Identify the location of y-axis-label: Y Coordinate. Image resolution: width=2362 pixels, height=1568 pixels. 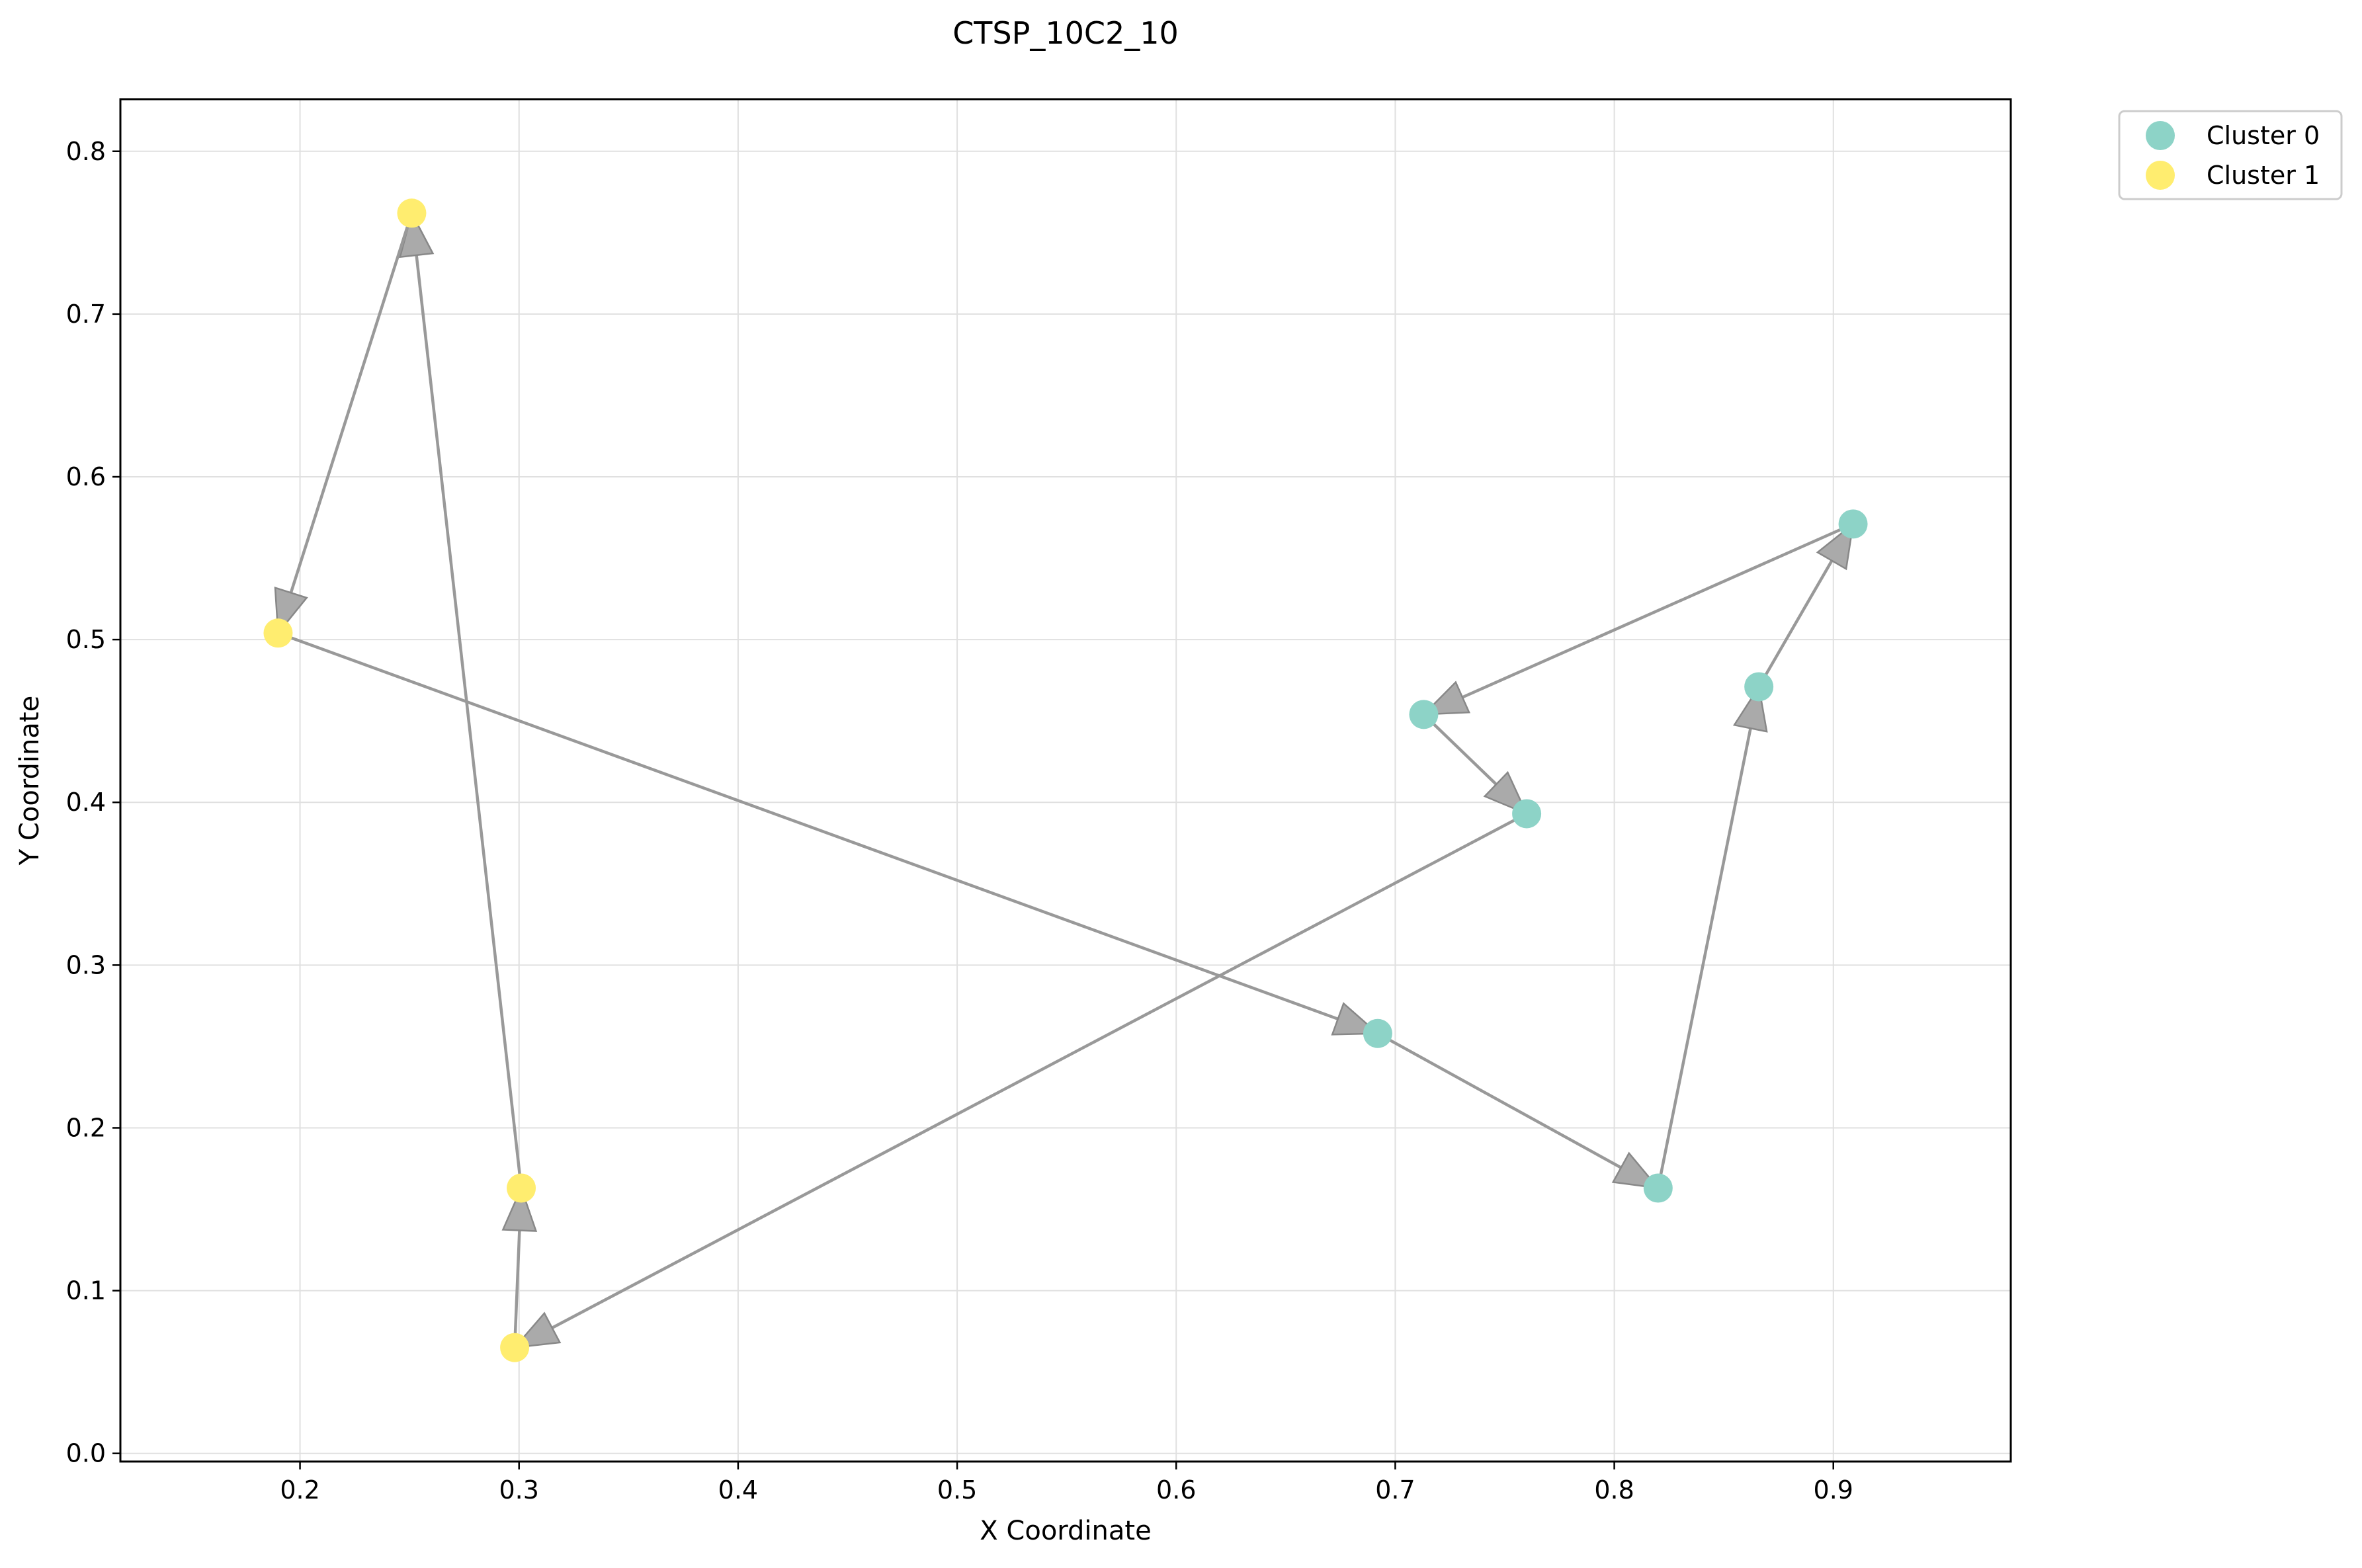
(30, 781).